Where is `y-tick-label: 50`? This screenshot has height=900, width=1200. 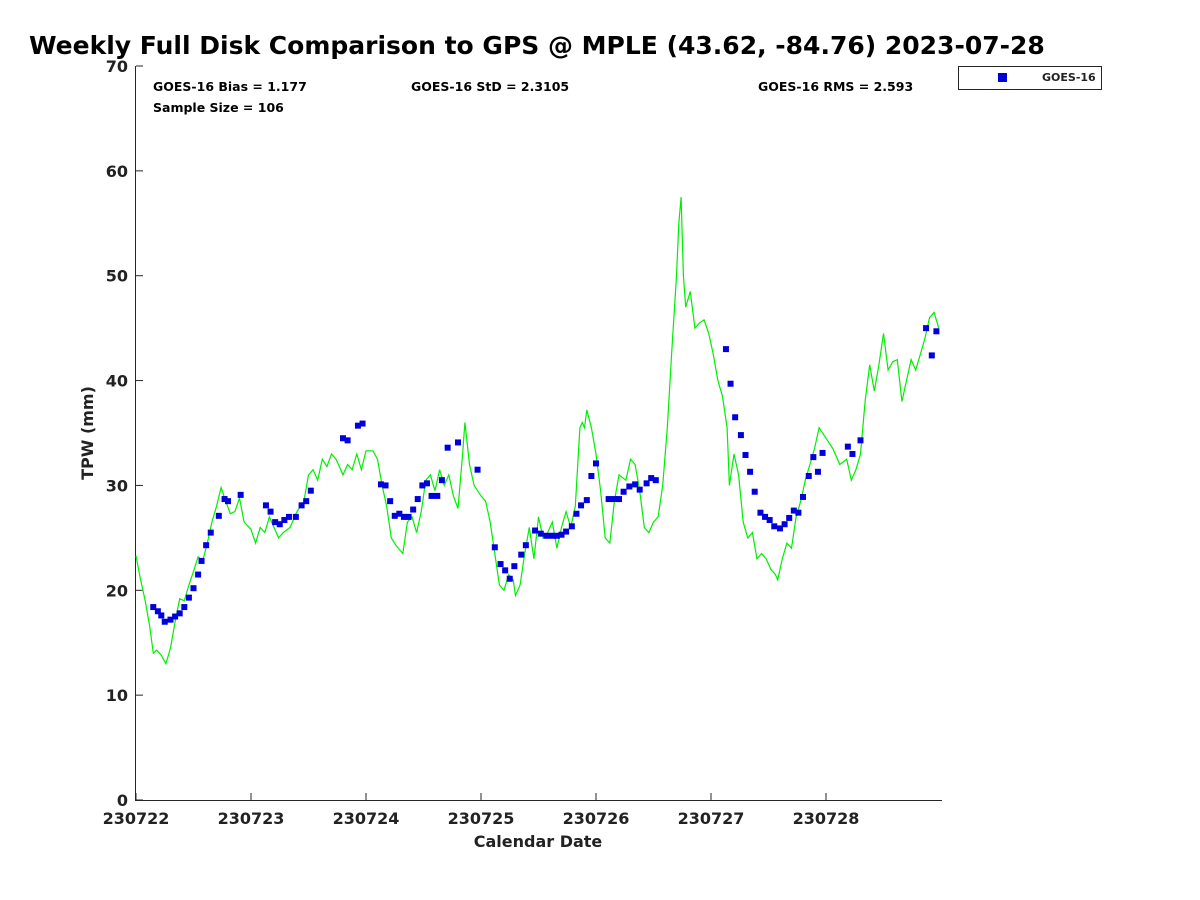 y-tick-label: 50 is located at coordinates (117, 276).